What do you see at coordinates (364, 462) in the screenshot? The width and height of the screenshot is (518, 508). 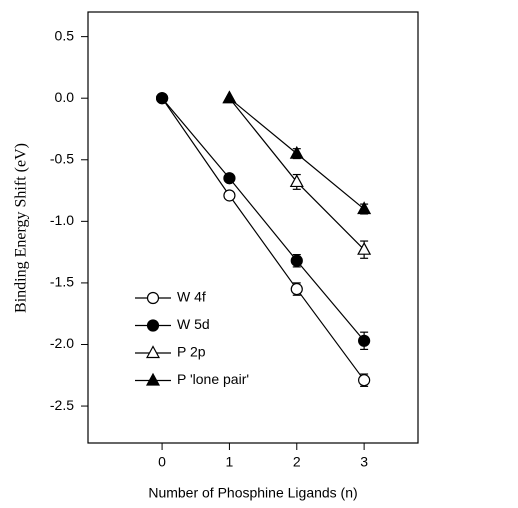 I see `x-tick-label: 3` at bounding box center [364, 462].